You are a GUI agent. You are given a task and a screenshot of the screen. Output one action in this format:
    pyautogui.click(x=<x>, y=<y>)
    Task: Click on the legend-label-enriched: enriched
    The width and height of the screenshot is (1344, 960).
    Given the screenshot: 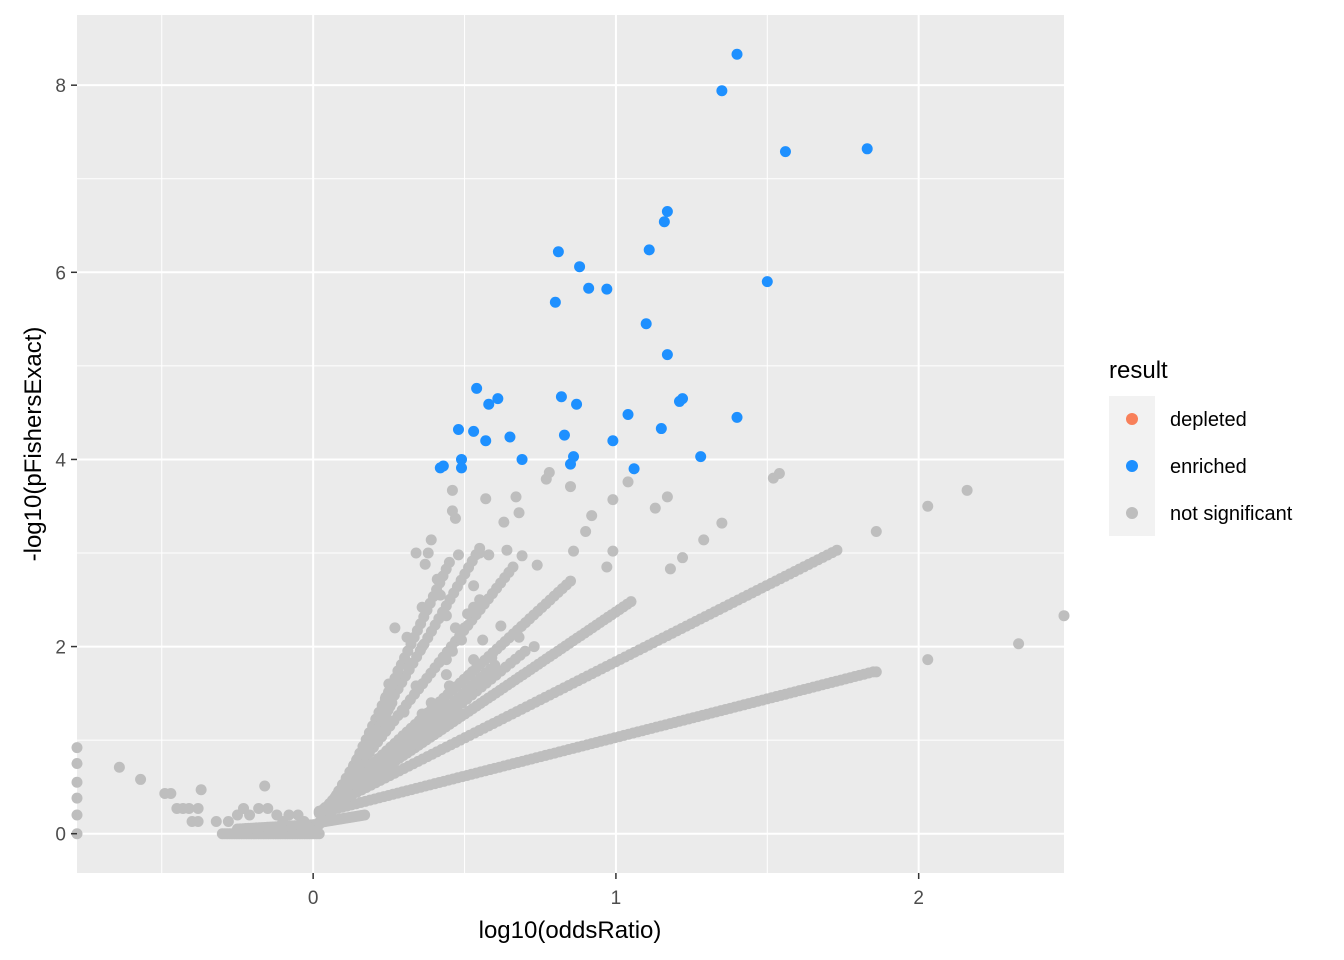 What is the action you would take?
    pyautogui.click(x=1208, y=467)
    